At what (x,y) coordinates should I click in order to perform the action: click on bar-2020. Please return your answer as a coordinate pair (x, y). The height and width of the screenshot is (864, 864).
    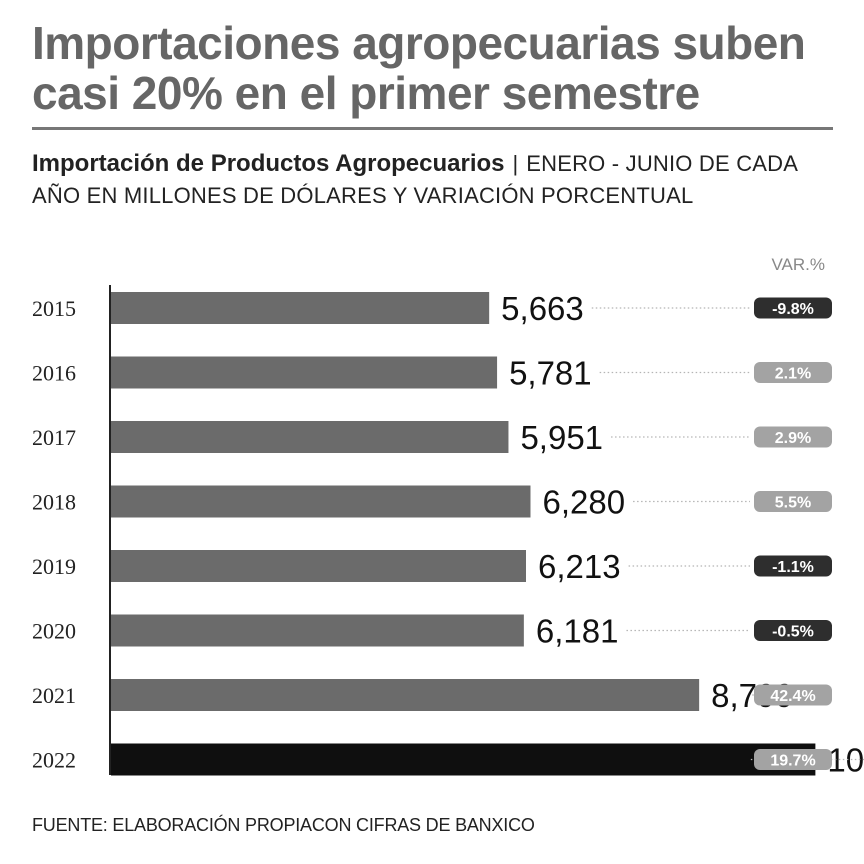
    Looking at the image, I should click on (317, 630).